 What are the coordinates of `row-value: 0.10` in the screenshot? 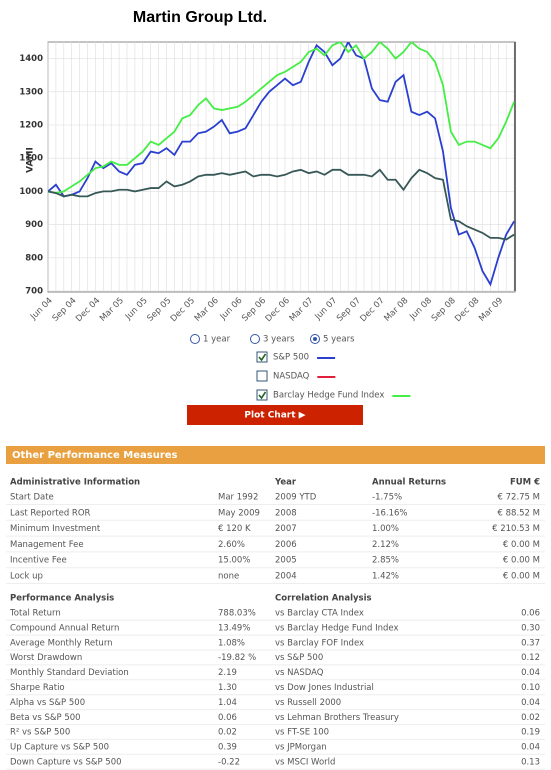 It's located at (530, 688).